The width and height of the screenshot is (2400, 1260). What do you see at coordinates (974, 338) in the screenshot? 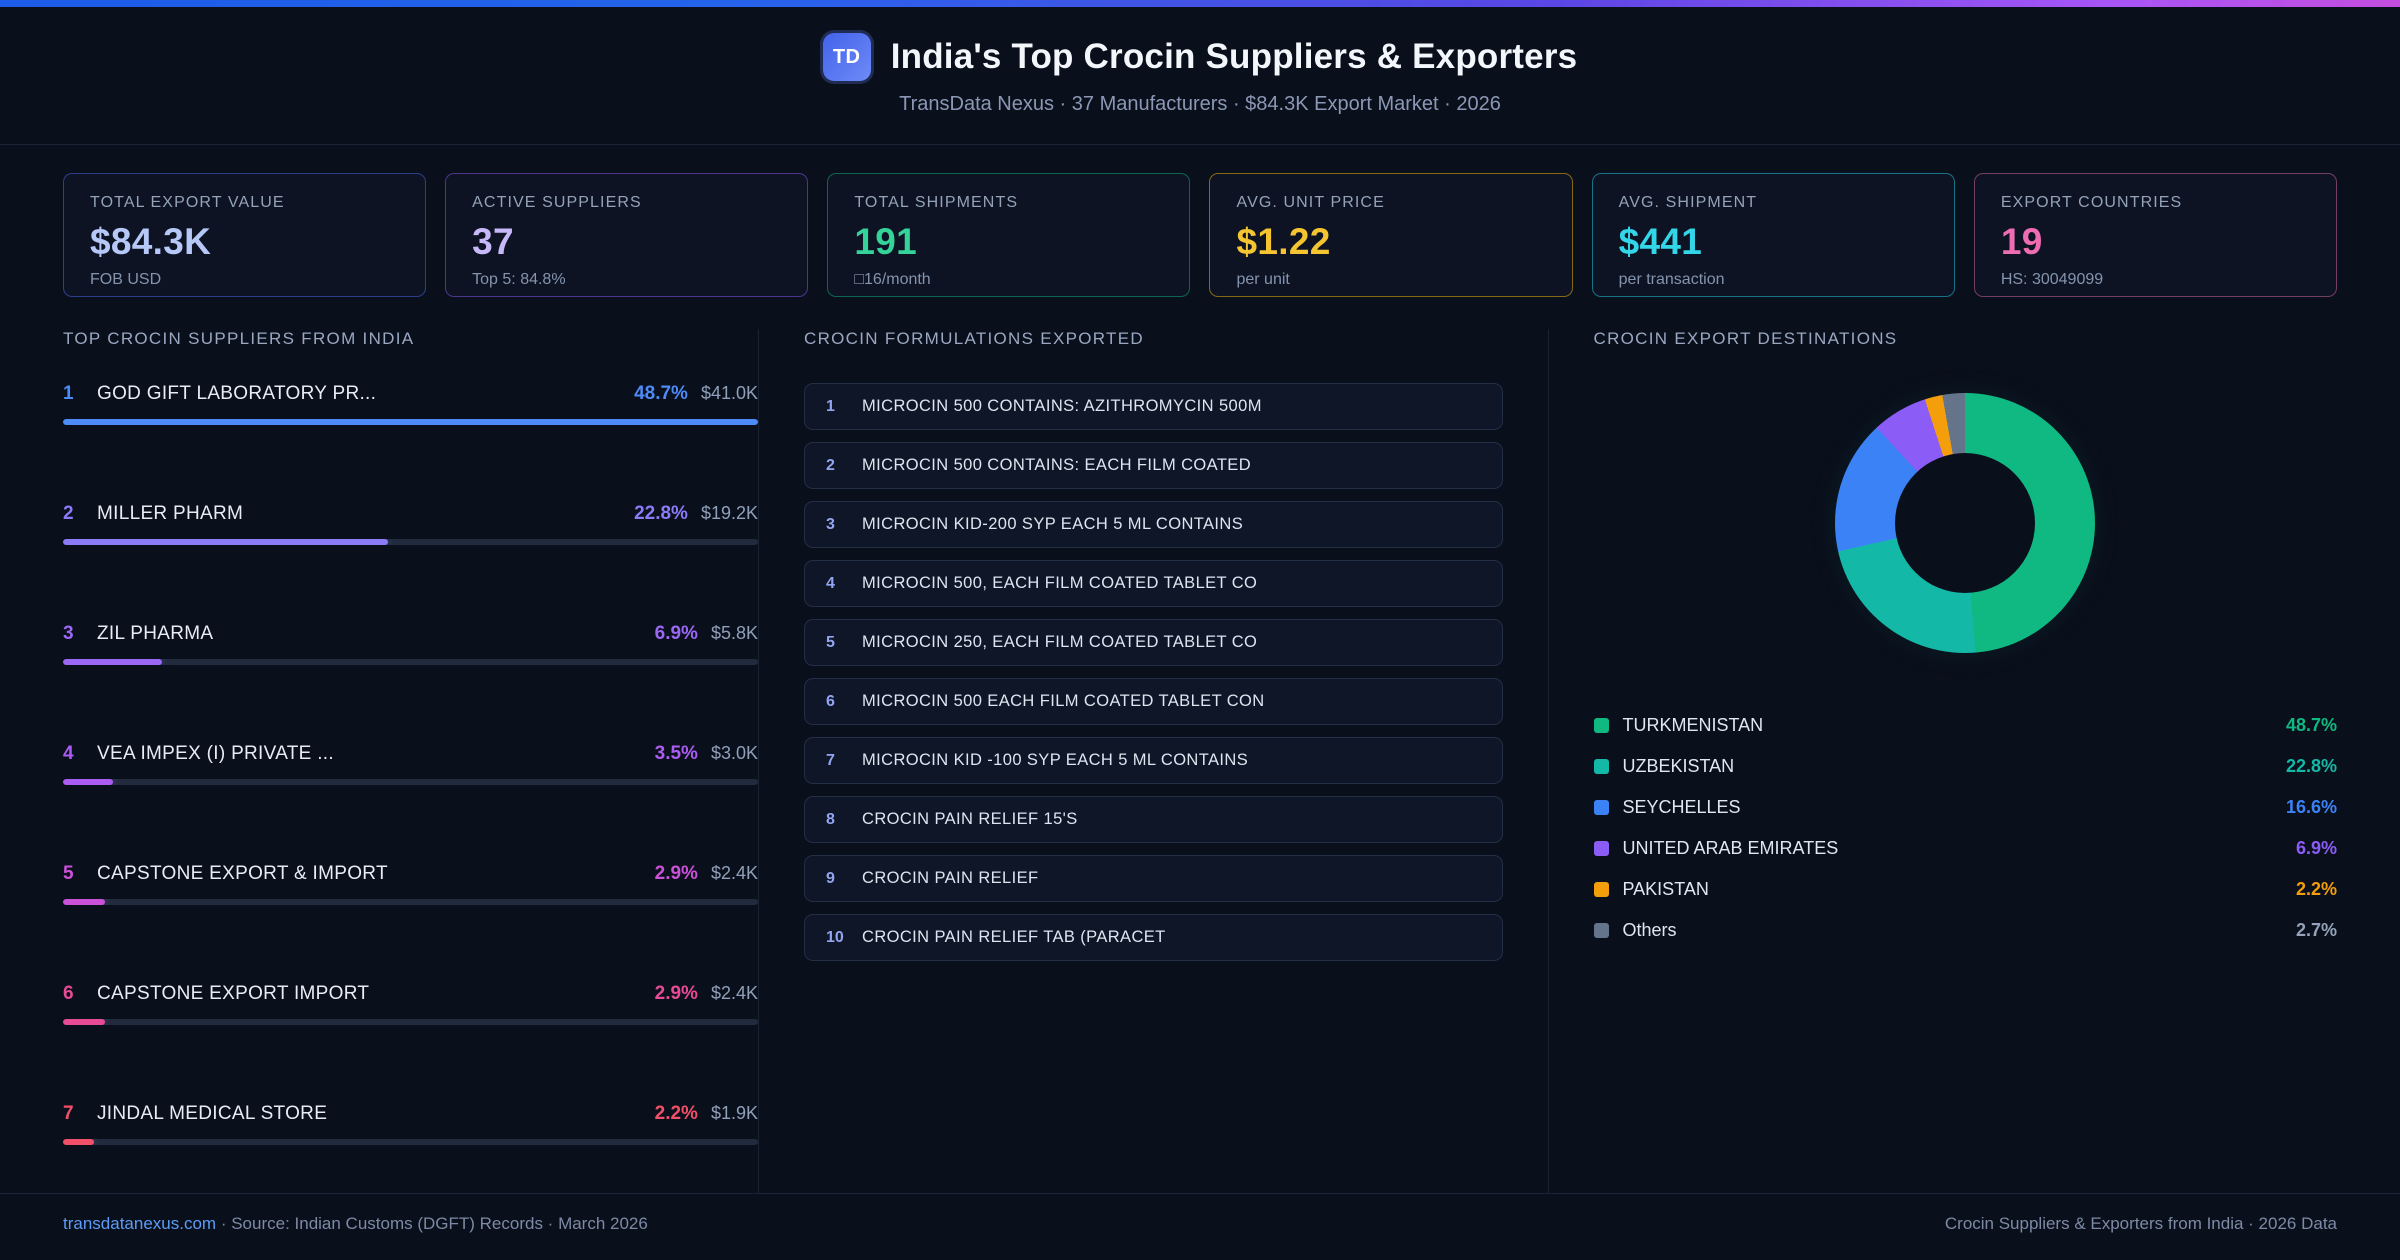
I see `formulations-section-title: CROCIN FORMULATIONS EXPORTED` at bounding box center [974, 338].